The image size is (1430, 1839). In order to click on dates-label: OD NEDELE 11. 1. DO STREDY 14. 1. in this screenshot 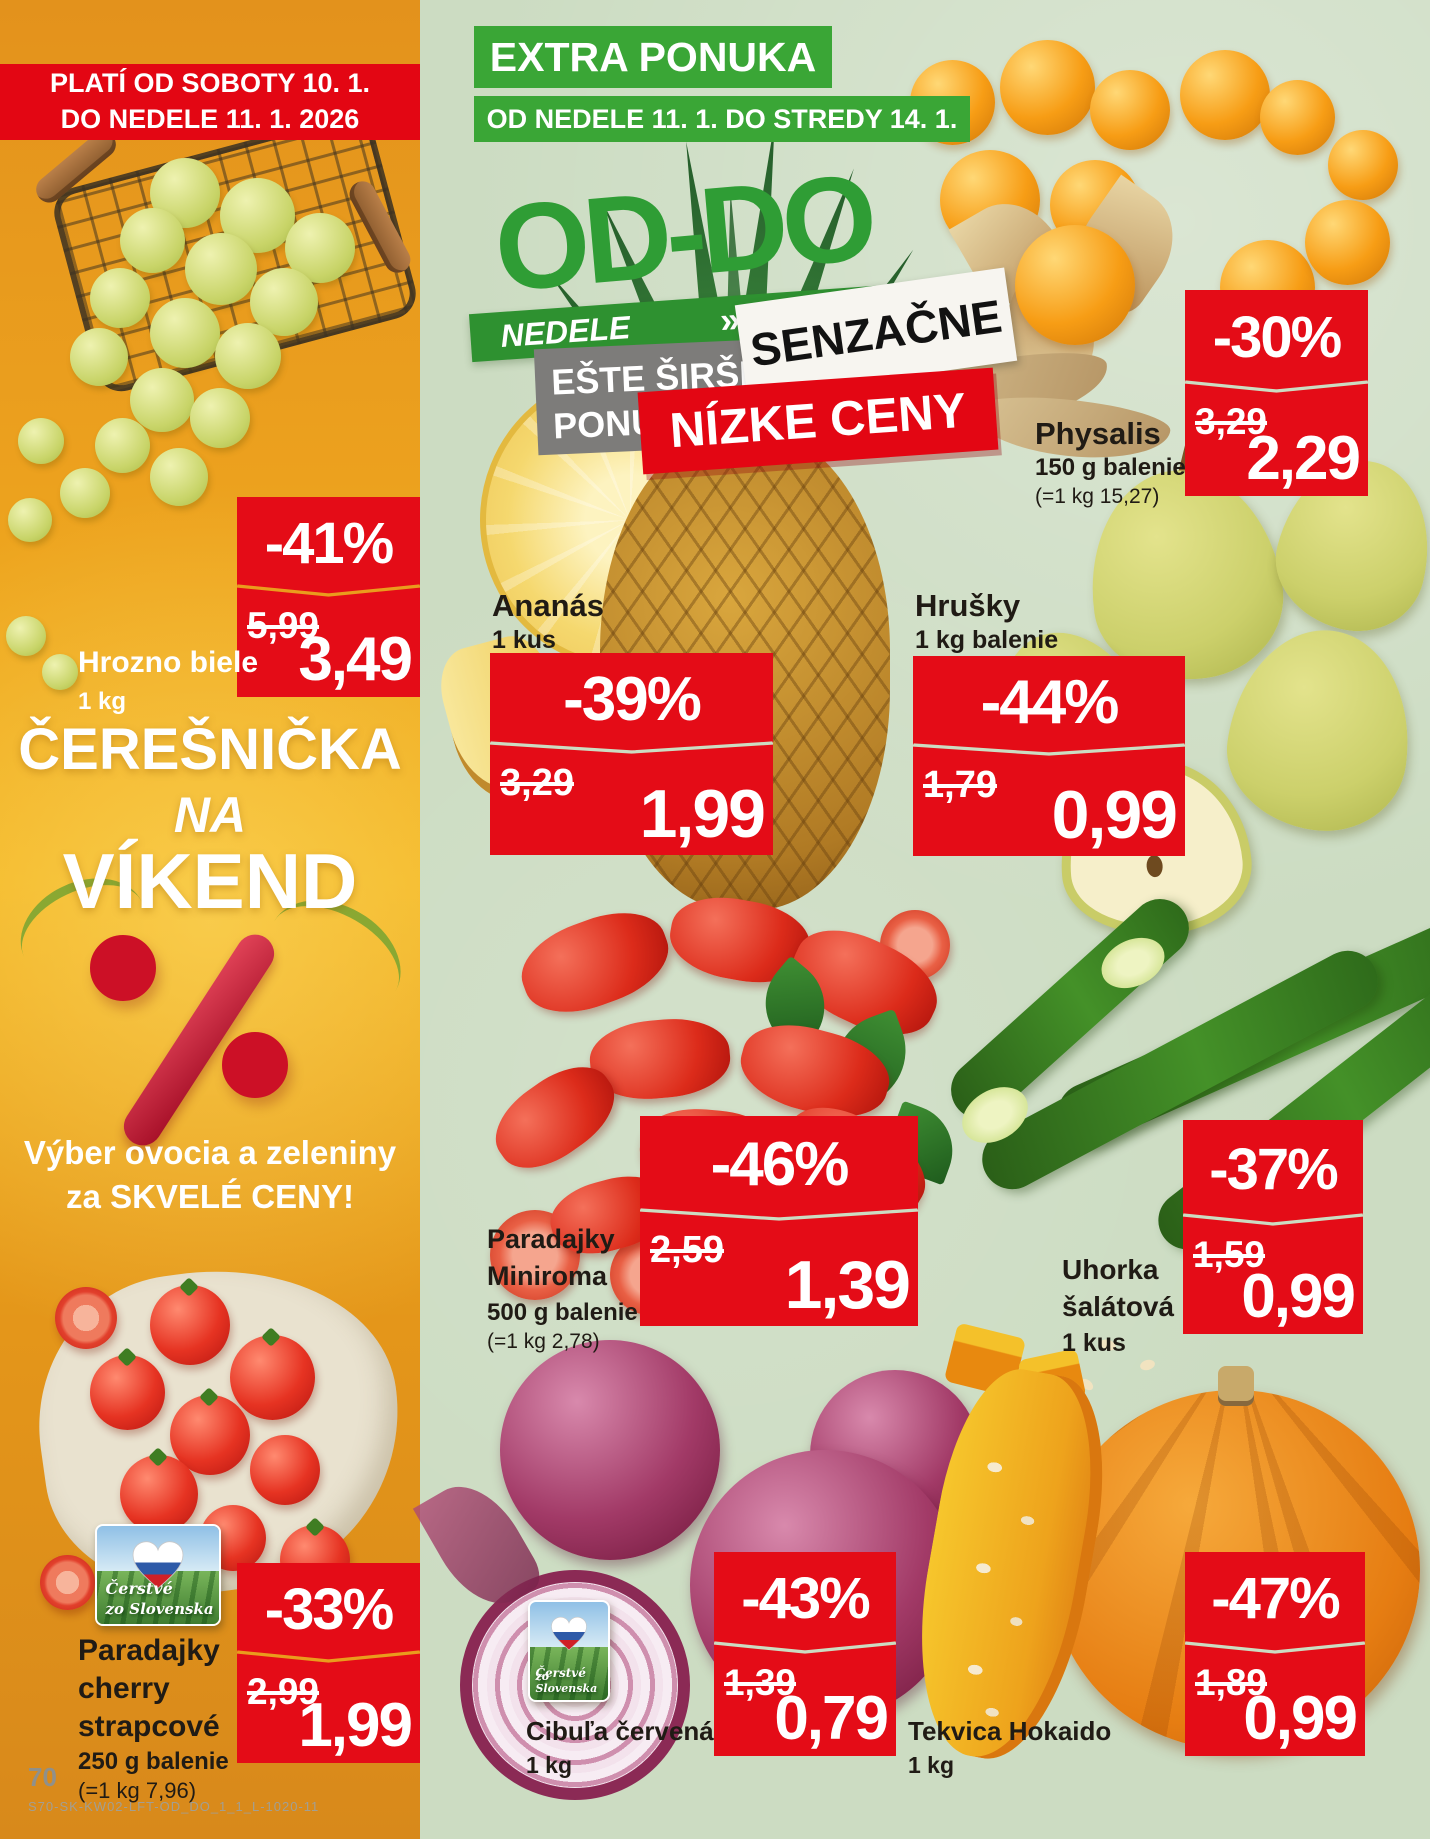, I will do `click(722, 118)`.